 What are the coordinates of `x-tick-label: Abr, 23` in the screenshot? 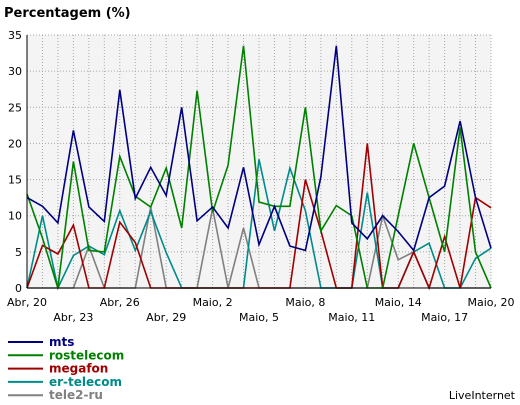 It's located at (73, 317).